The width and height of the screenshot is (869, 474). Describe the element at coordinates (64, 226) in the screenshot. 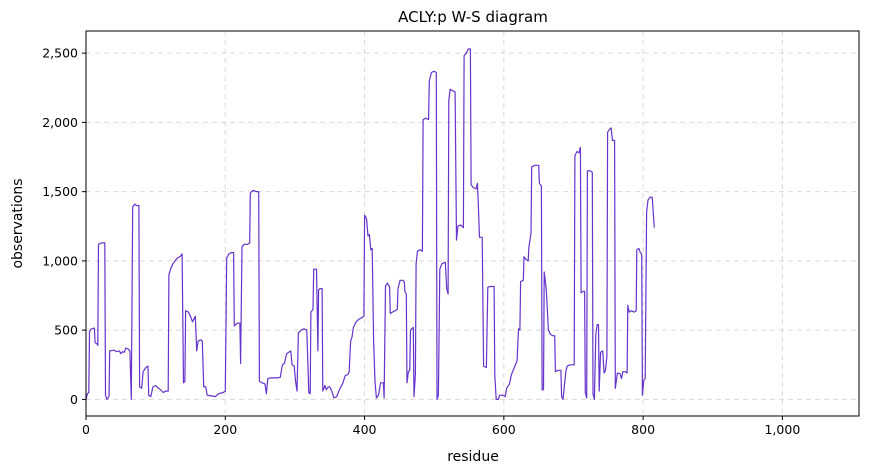

I see `y-axis: 0 500 1,000 1,500 2,000 2,500` at that location.